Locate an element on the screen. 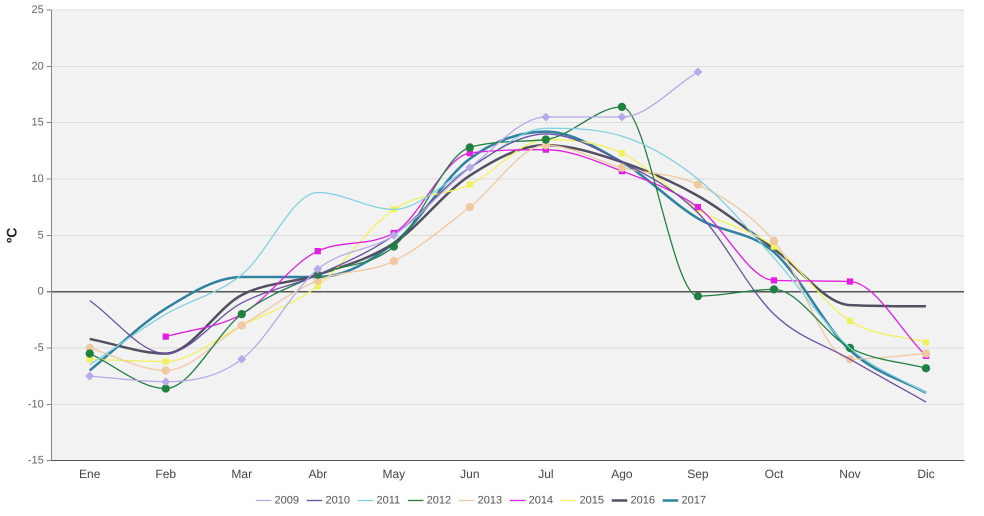 The width and height of the screenshot is (984, 516). y-tick-label: -15 is located at coordinates (36, 460).